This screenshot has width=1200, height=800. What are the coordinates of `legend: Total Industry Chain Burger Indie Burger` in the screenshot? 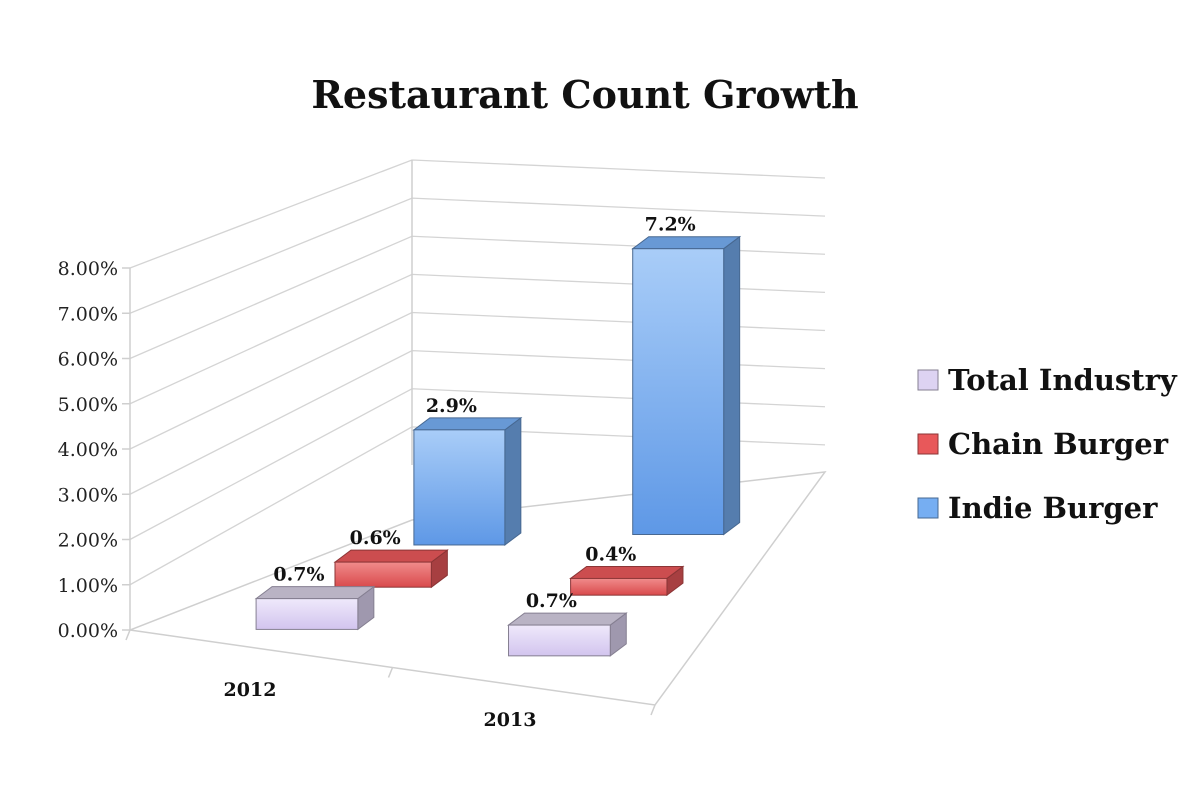 It's located at (1047, 444).